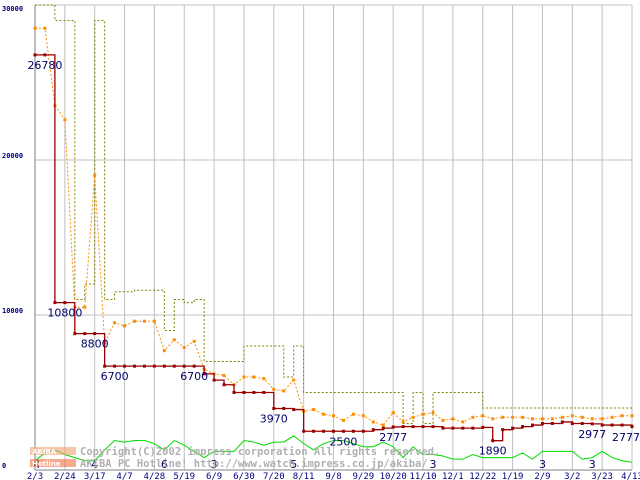  I want to click on x-tick-label: 6/9, so click(214, 476).